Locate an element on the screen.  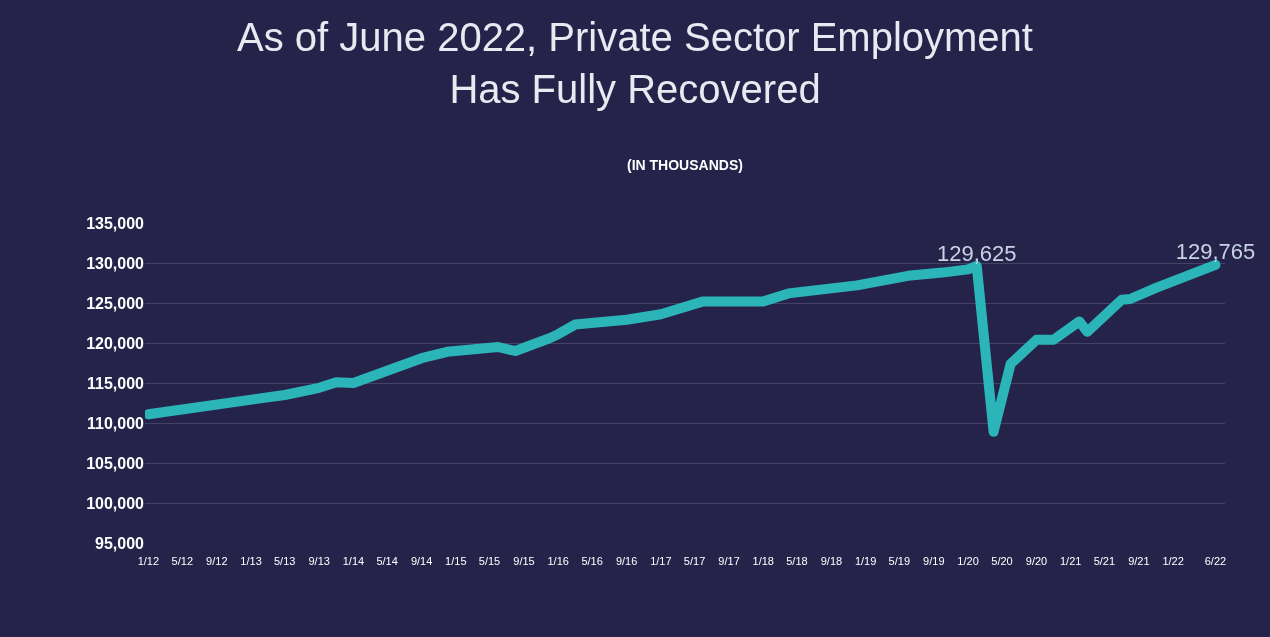
x-tick-label: 1/19 is located at coordinates (865, 561).